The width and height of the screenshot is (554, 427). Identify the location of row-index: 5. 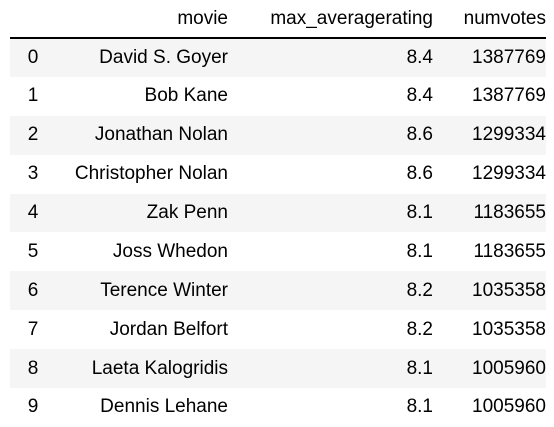
(33, 251).